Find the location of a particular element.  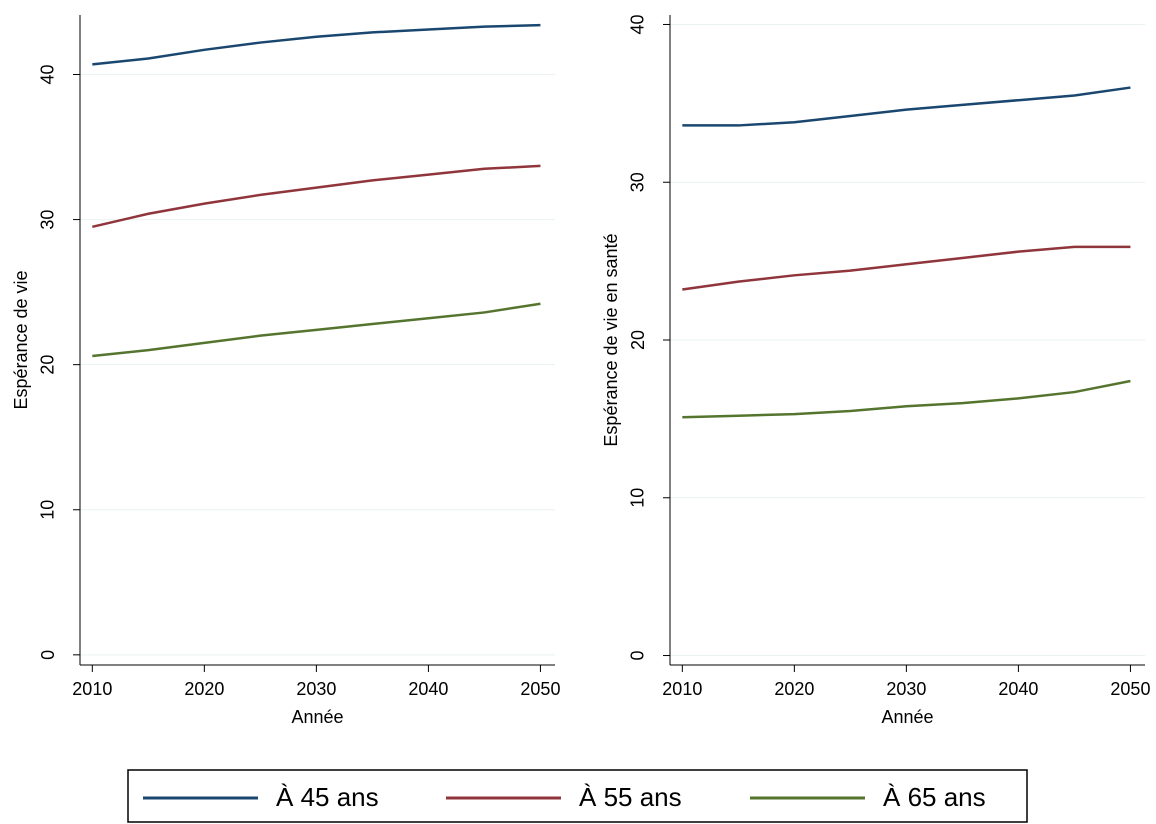

legend-box is located at coordinates (577, 796).